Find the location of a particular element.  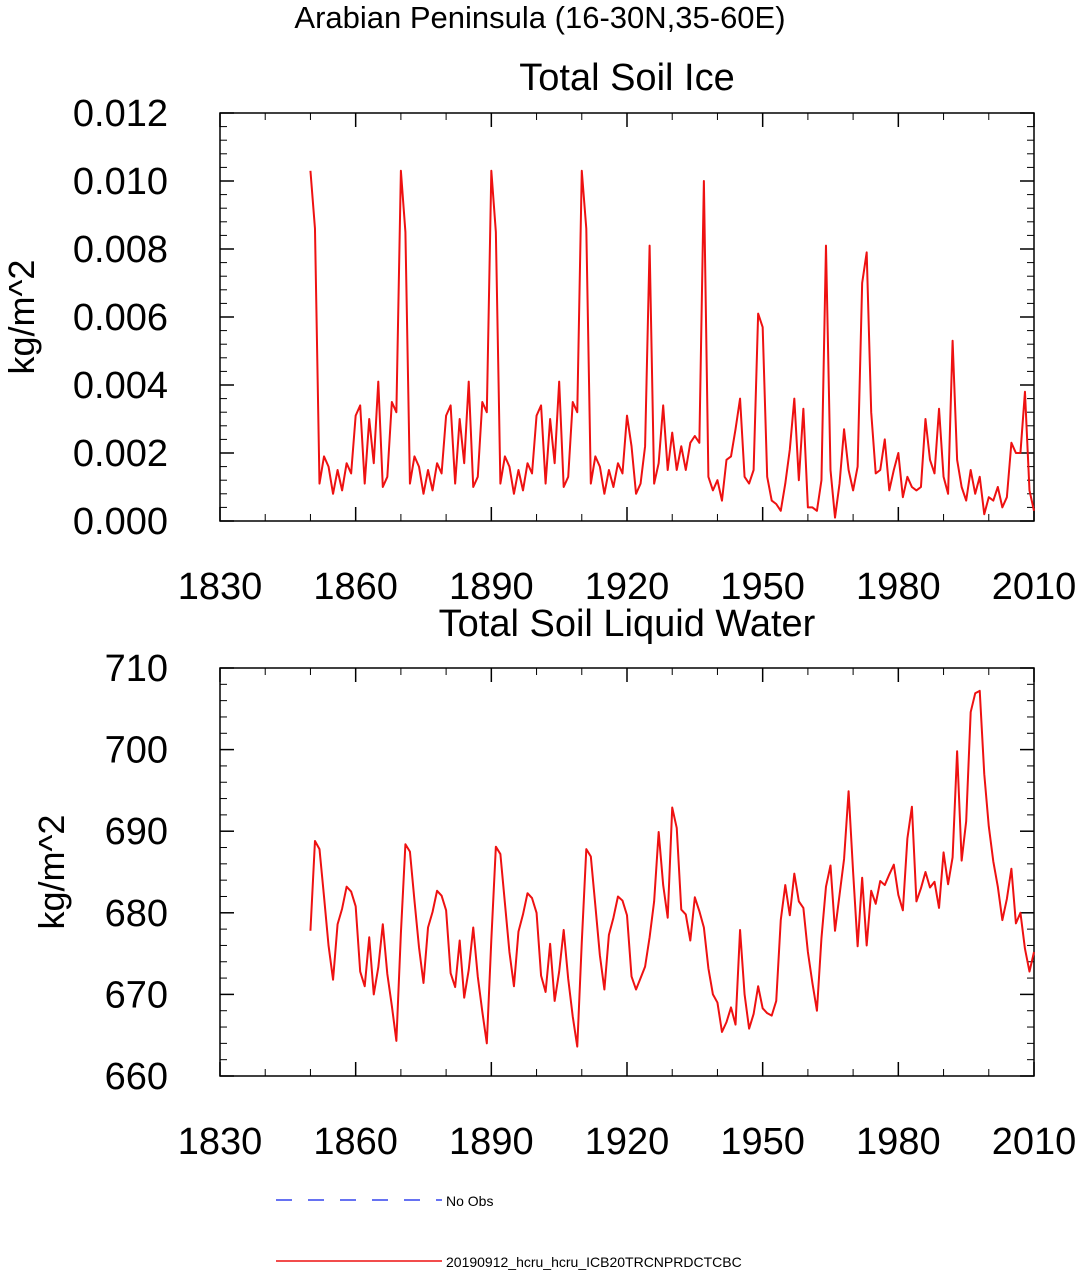

y-tick-label: 680 is located at coordinates (136, 914).